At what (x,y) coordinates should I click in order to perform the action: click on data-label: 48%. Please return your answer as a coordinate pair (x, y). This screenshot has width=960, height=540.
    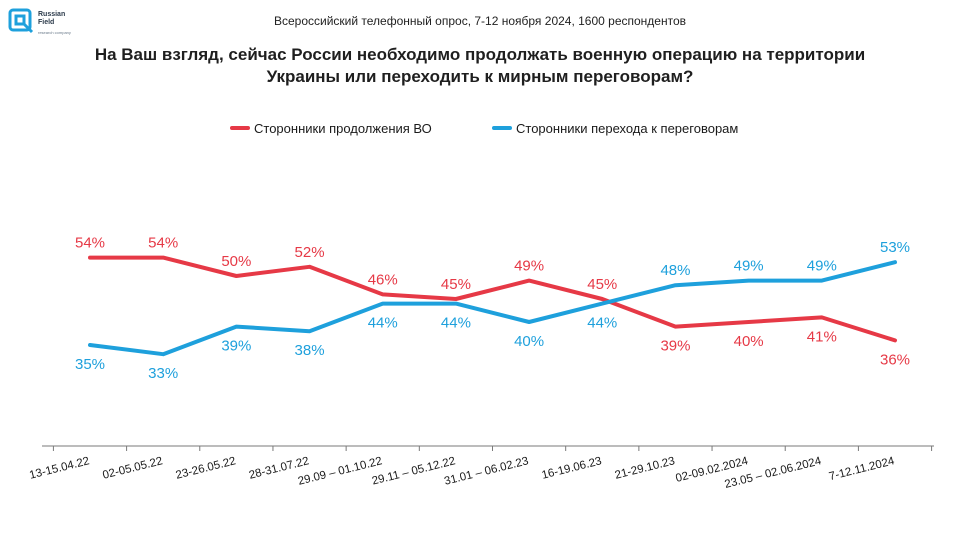
    Looking at the image, I should click on (675, 270).